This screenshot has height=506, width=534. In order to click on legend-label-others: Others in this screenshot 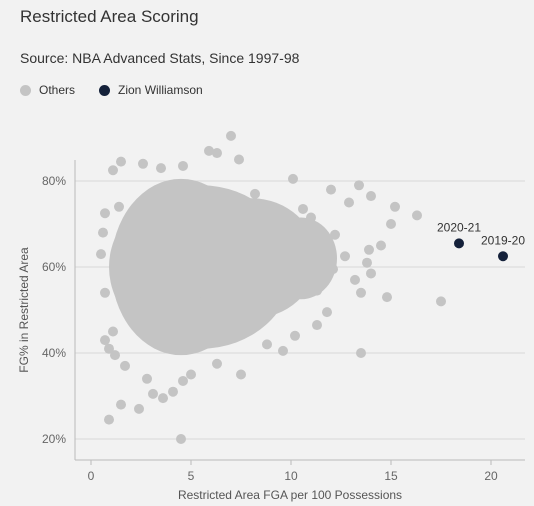, I will do `click(57, 90)`.